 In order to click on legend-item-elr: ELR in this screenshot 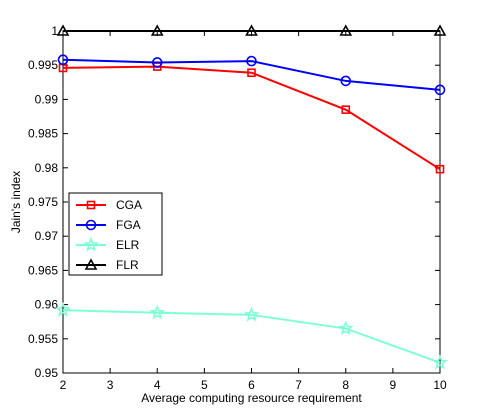, I will do `click(108, 244)`.